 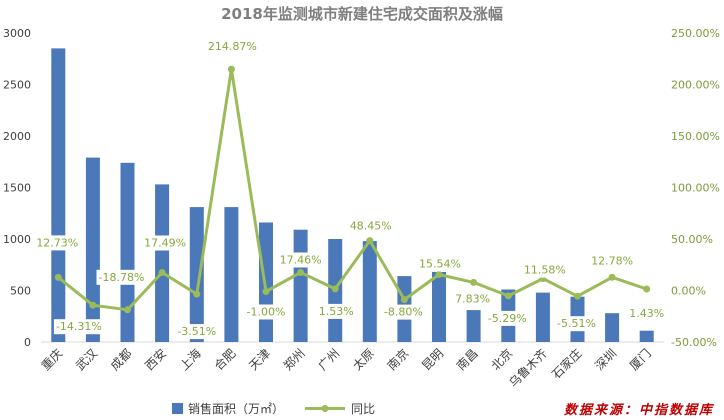 I want to click on x-tick-label-8: 广州, so click(x=328, y=359).